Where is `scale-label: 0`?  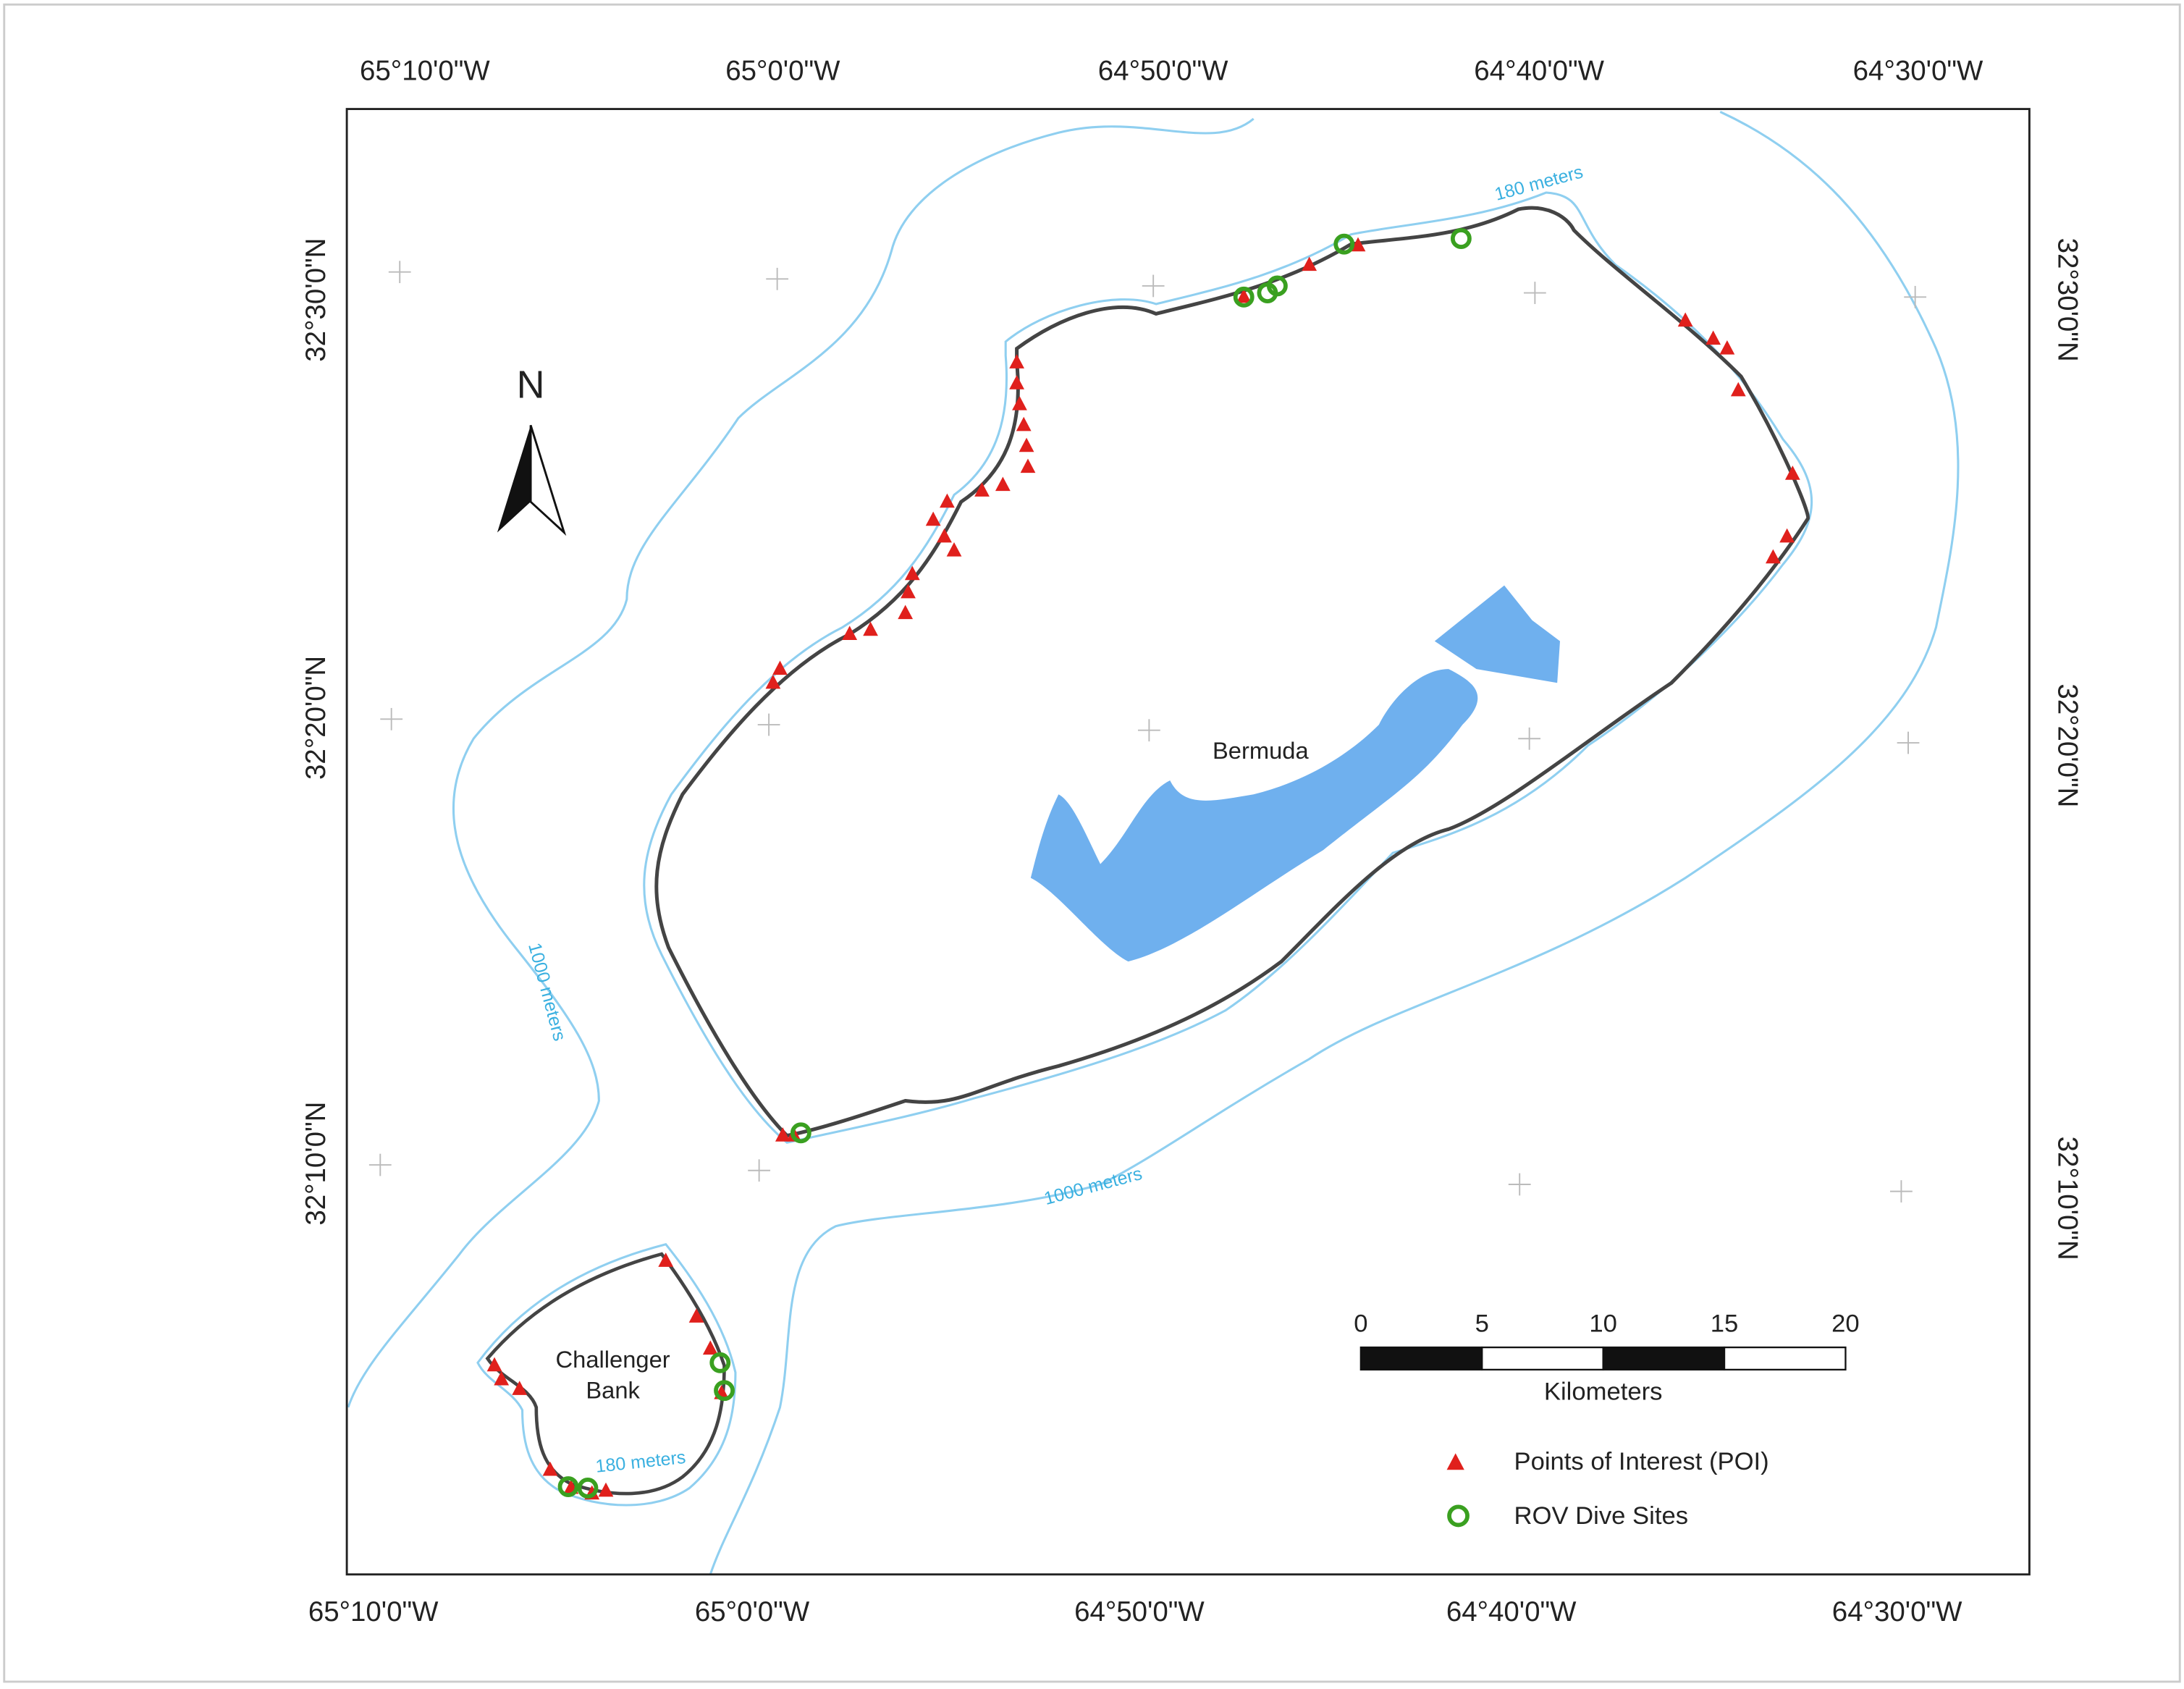 scale-label: 0 is located at coordinates (1360, 1323).